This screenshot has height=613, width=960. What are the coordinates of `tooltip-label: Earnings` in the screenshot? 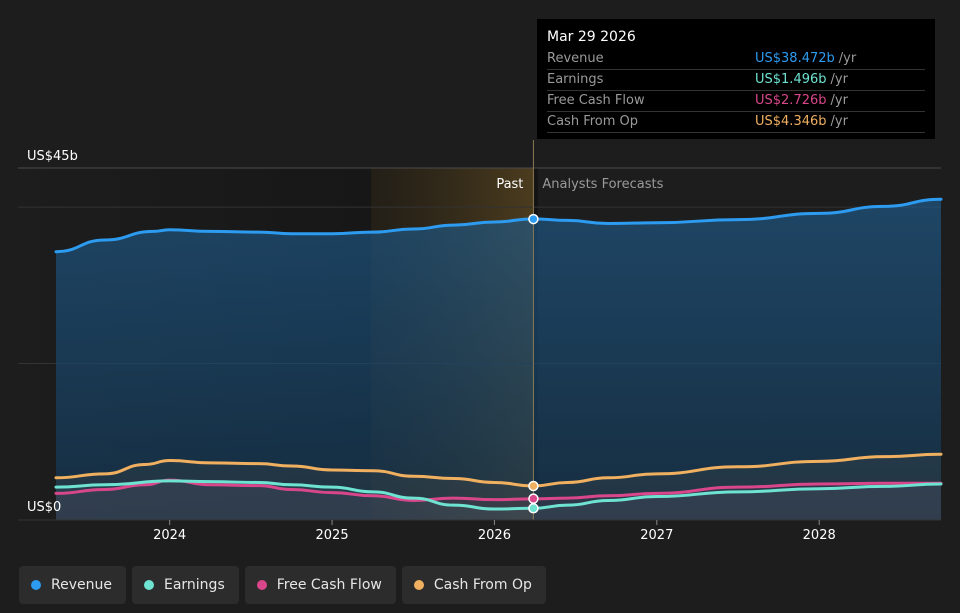 It's located at (575, 79).